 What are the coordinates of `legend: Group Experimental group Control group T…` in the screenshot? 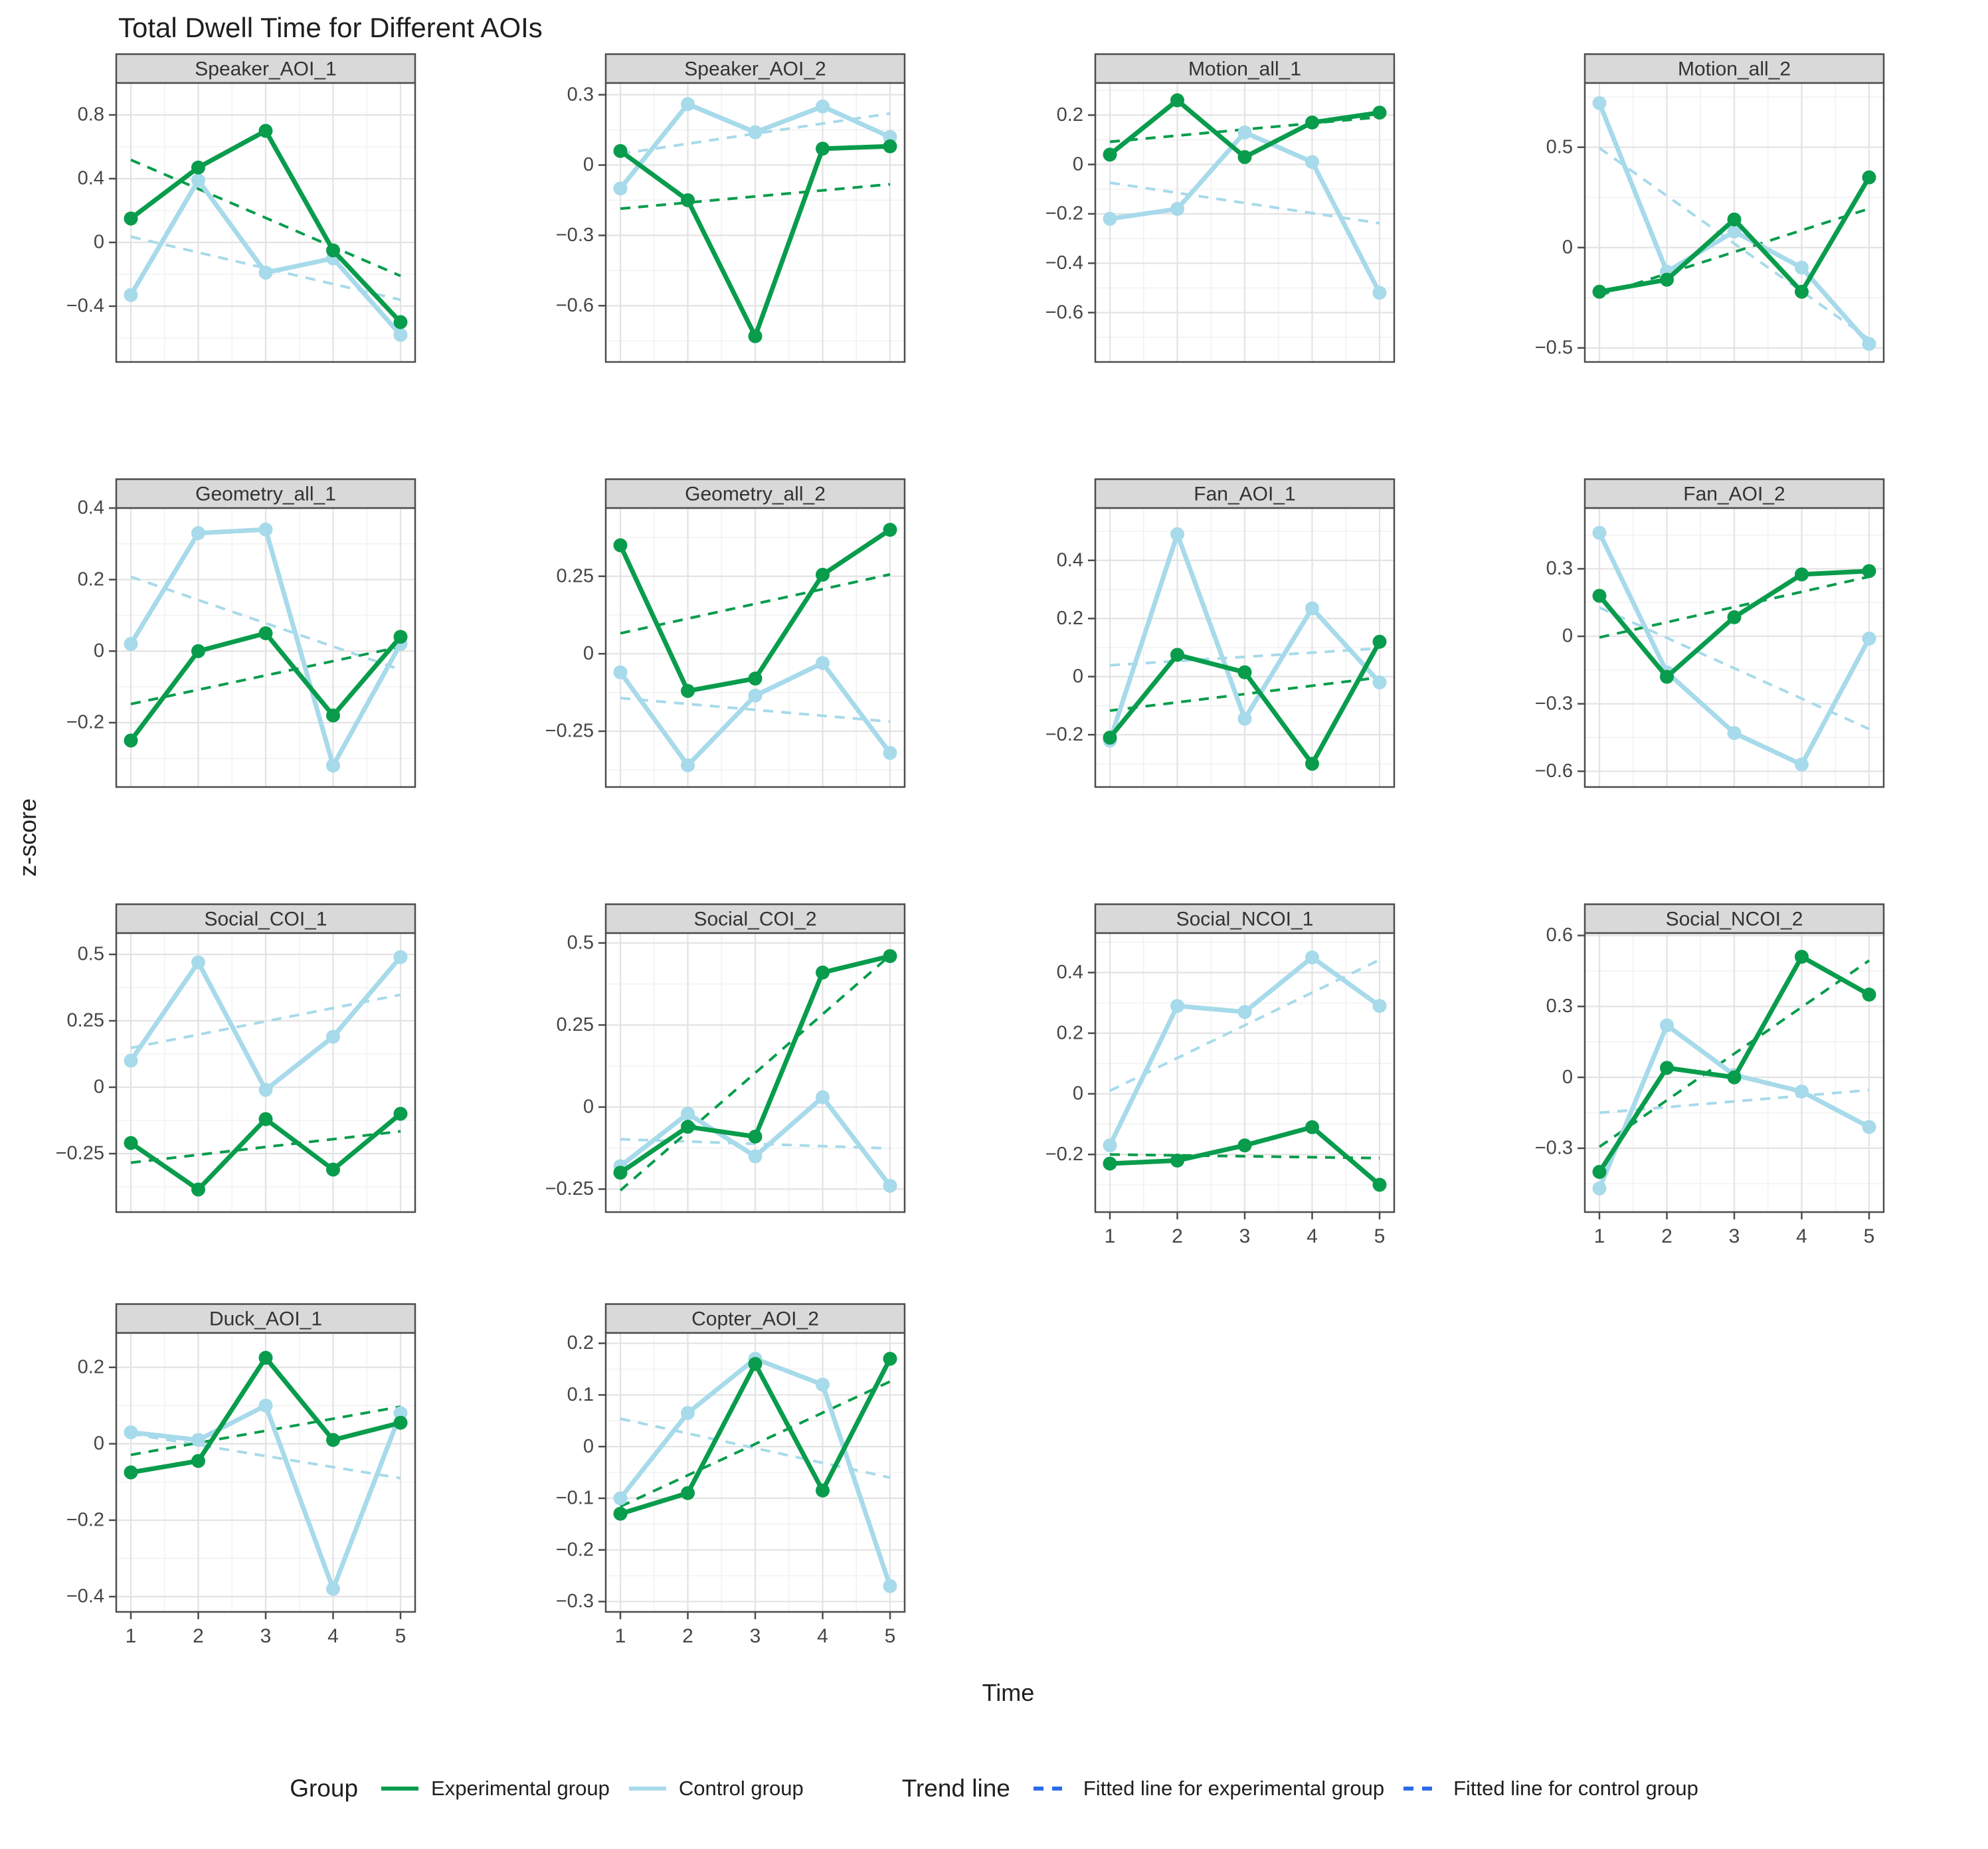 It's located at (994, 1789).